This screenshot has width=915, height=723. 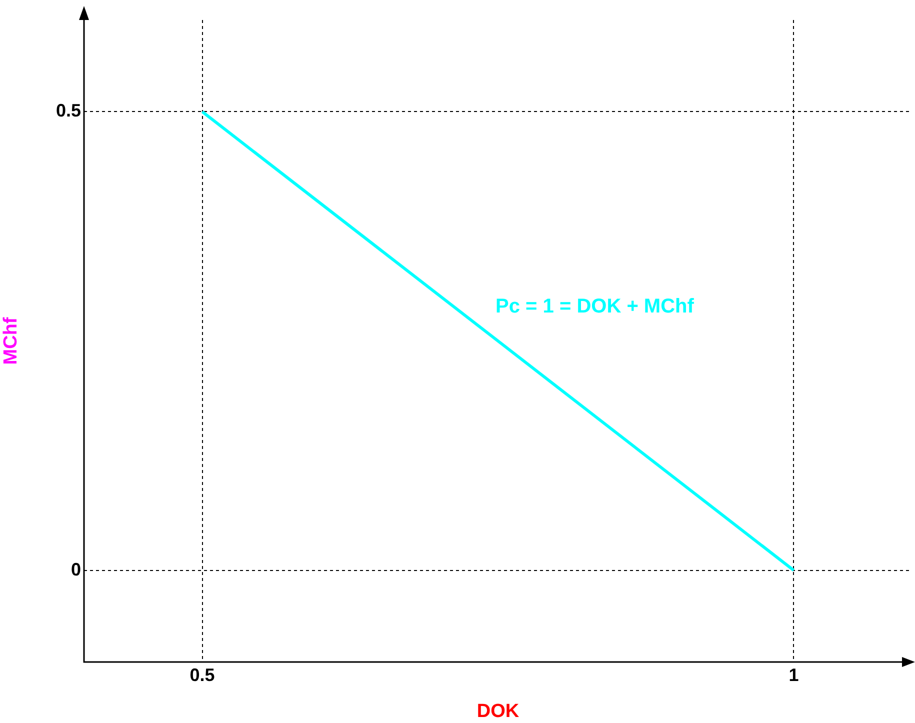 What do you see at coordinates (498, 711) in the screenshot?
I see `x-axis-title: DOK` at bounding box center [498, 711].